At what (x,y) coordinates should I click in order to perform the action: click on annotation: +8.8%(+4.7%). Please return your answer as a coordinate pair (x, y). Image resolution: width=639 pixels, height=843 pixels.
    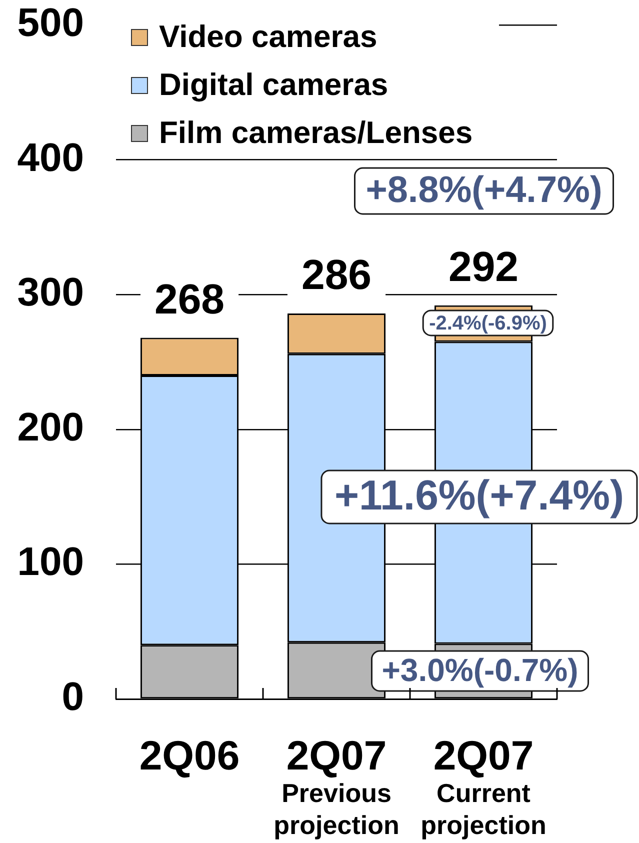
    Looking at the image, I should click on (484, 189).